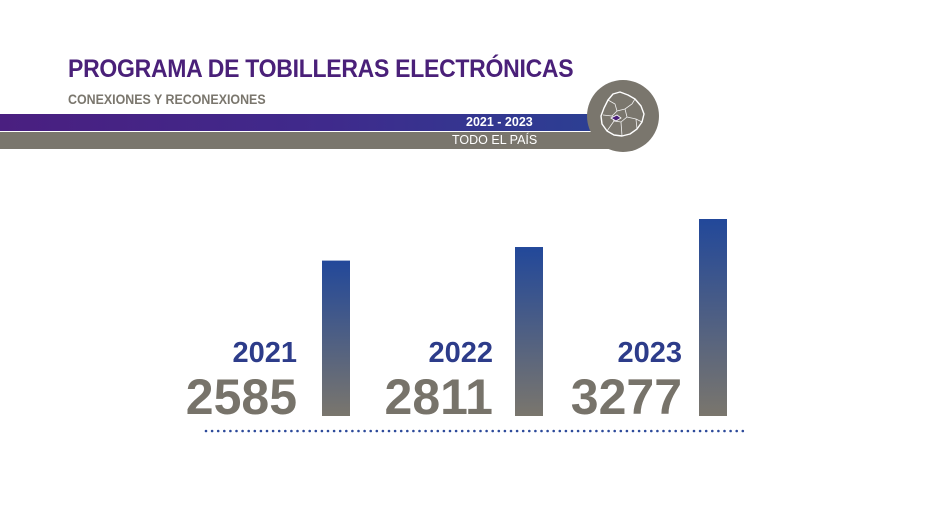 The height and width of the screenshot is (532, 945). Describe the element at coordinates (713, 317) in the screenshot. I see `bar-2023` at that location.